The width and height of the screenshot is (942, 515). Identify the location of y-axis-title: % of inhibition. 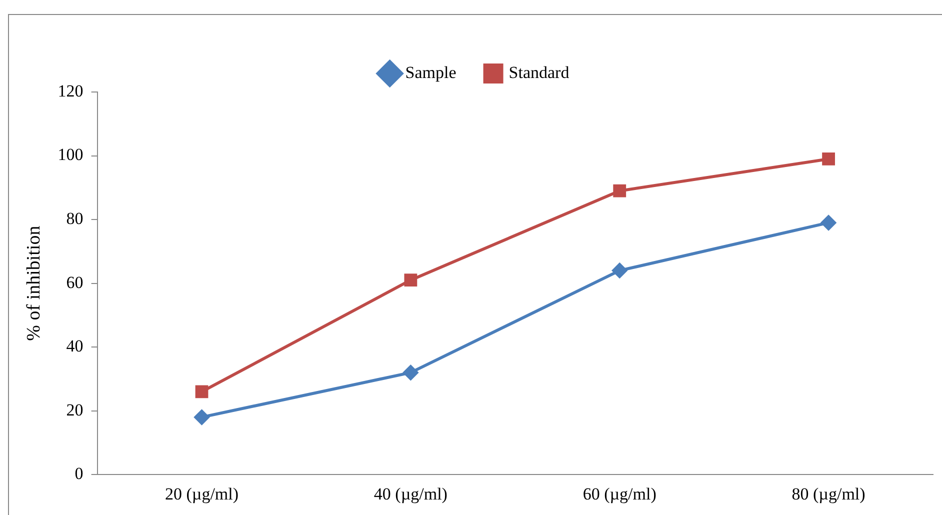
(33, 283).